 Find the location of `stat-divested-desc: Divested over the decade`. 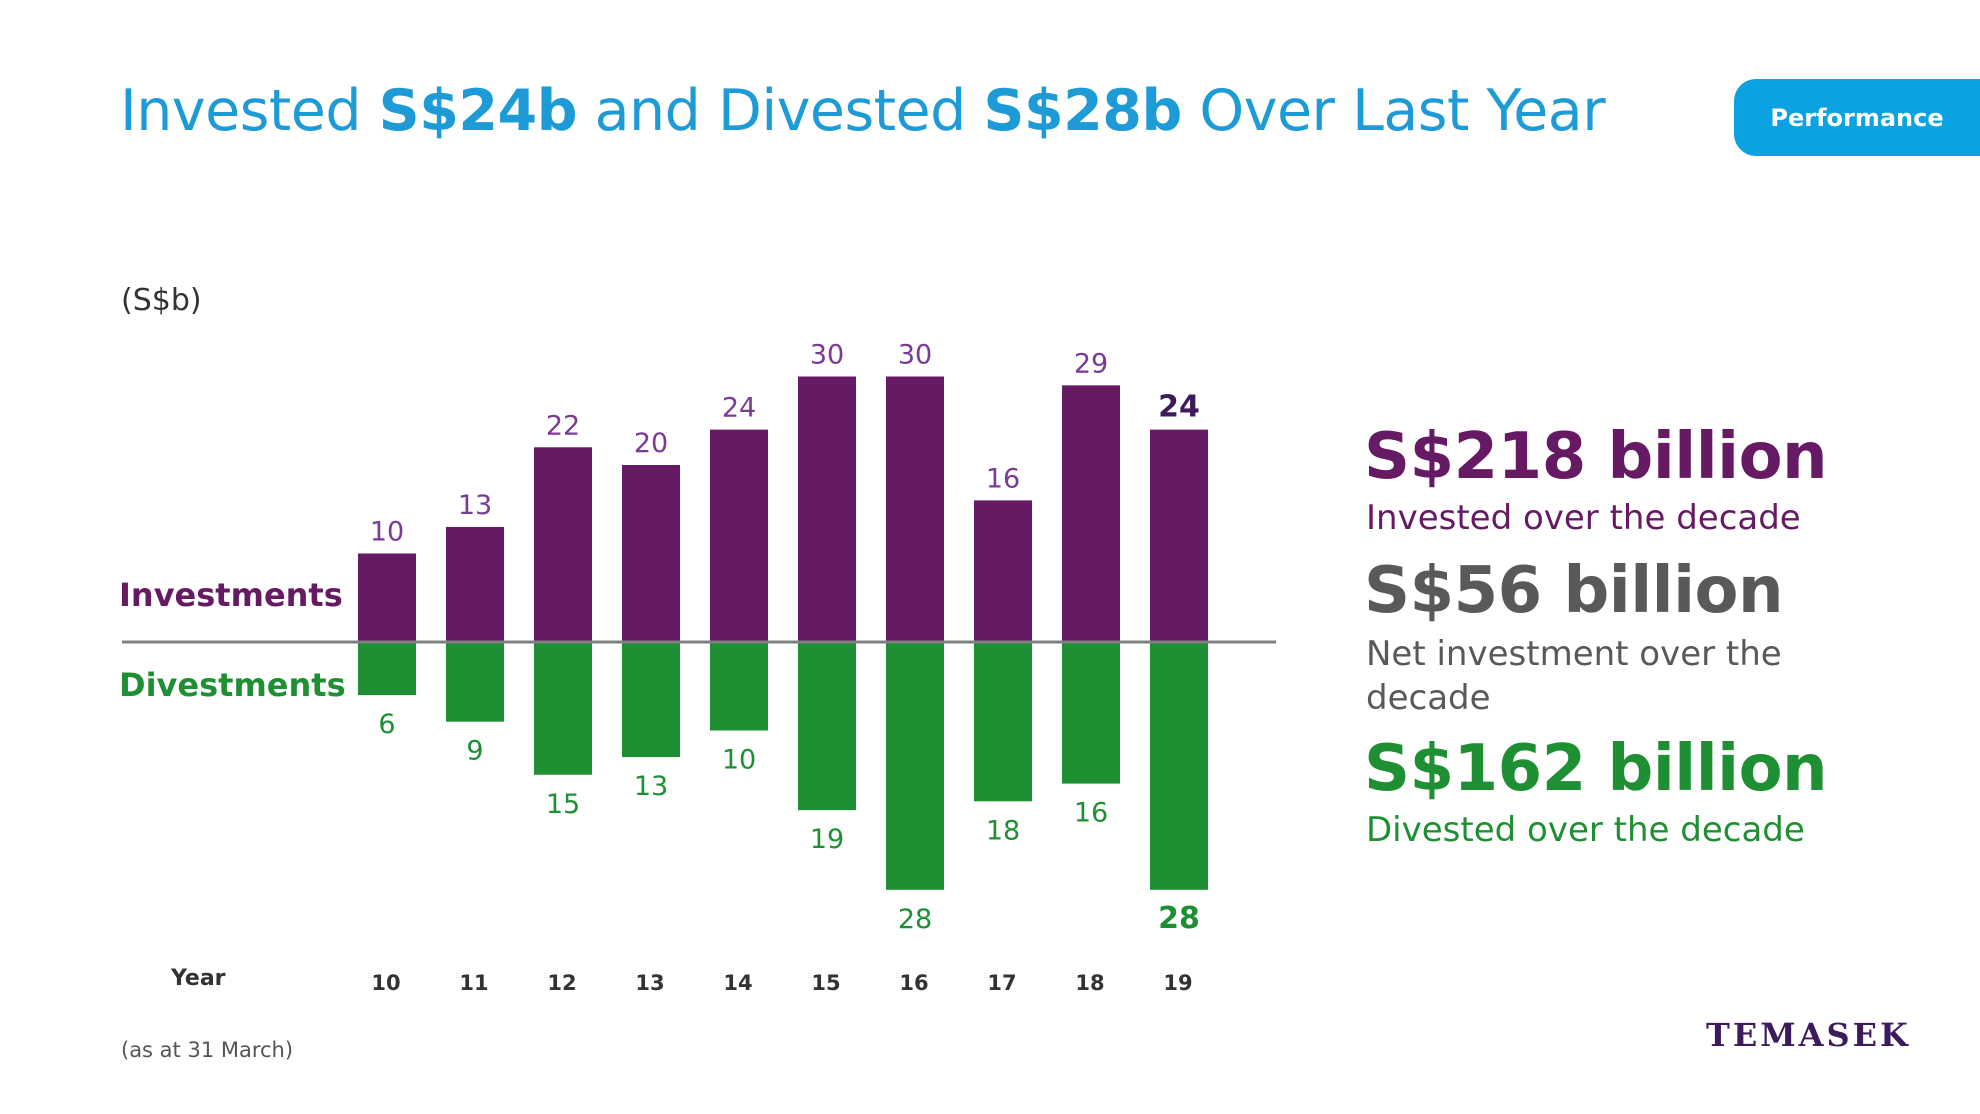

stat-divested-desc: Divested over the decade is located at coordinates (1585, 830).